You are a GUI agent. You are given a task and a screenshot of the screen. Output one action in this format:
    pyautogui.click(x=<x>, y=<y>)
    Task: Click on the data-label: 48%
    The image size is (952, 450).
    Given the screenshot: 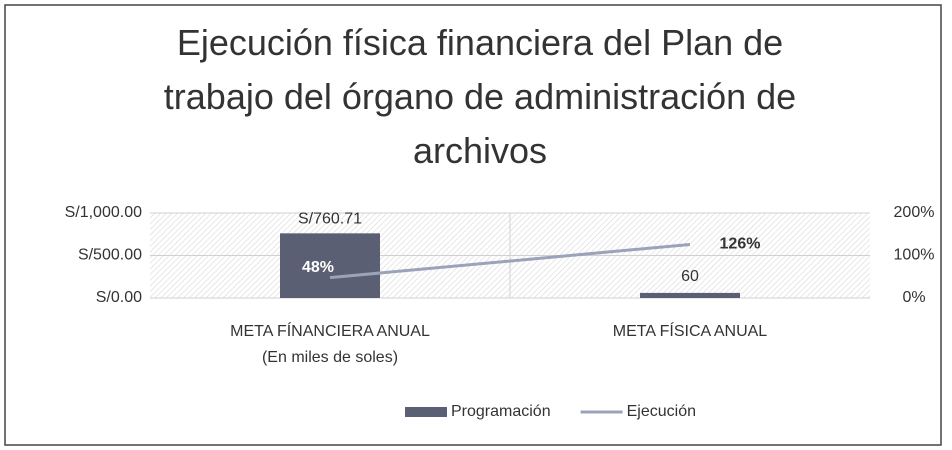 What is the action you would take?
    pyautogui.click(x=318, y=267)
    